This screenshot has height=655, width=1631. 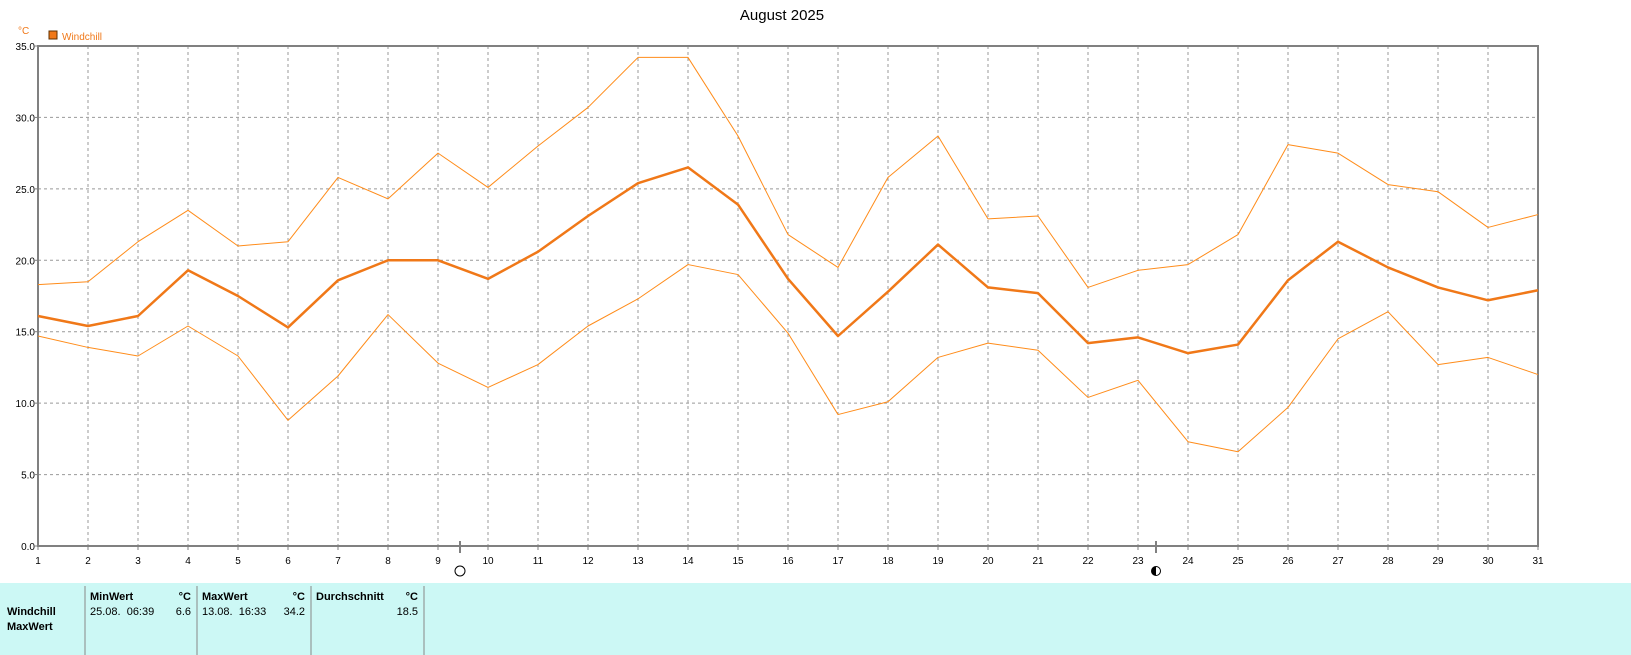 I want to click on table-background, so click(x=815, y=619).